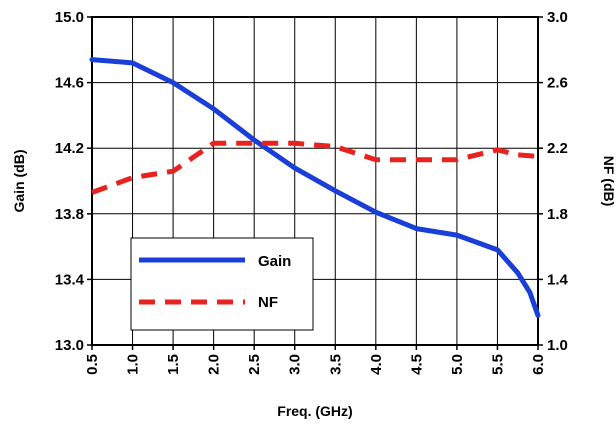  What do you see at coordinates (295, 364) in the screenshot?
I see `x-tick-label: 3.0` at bounding box center [295, 364].